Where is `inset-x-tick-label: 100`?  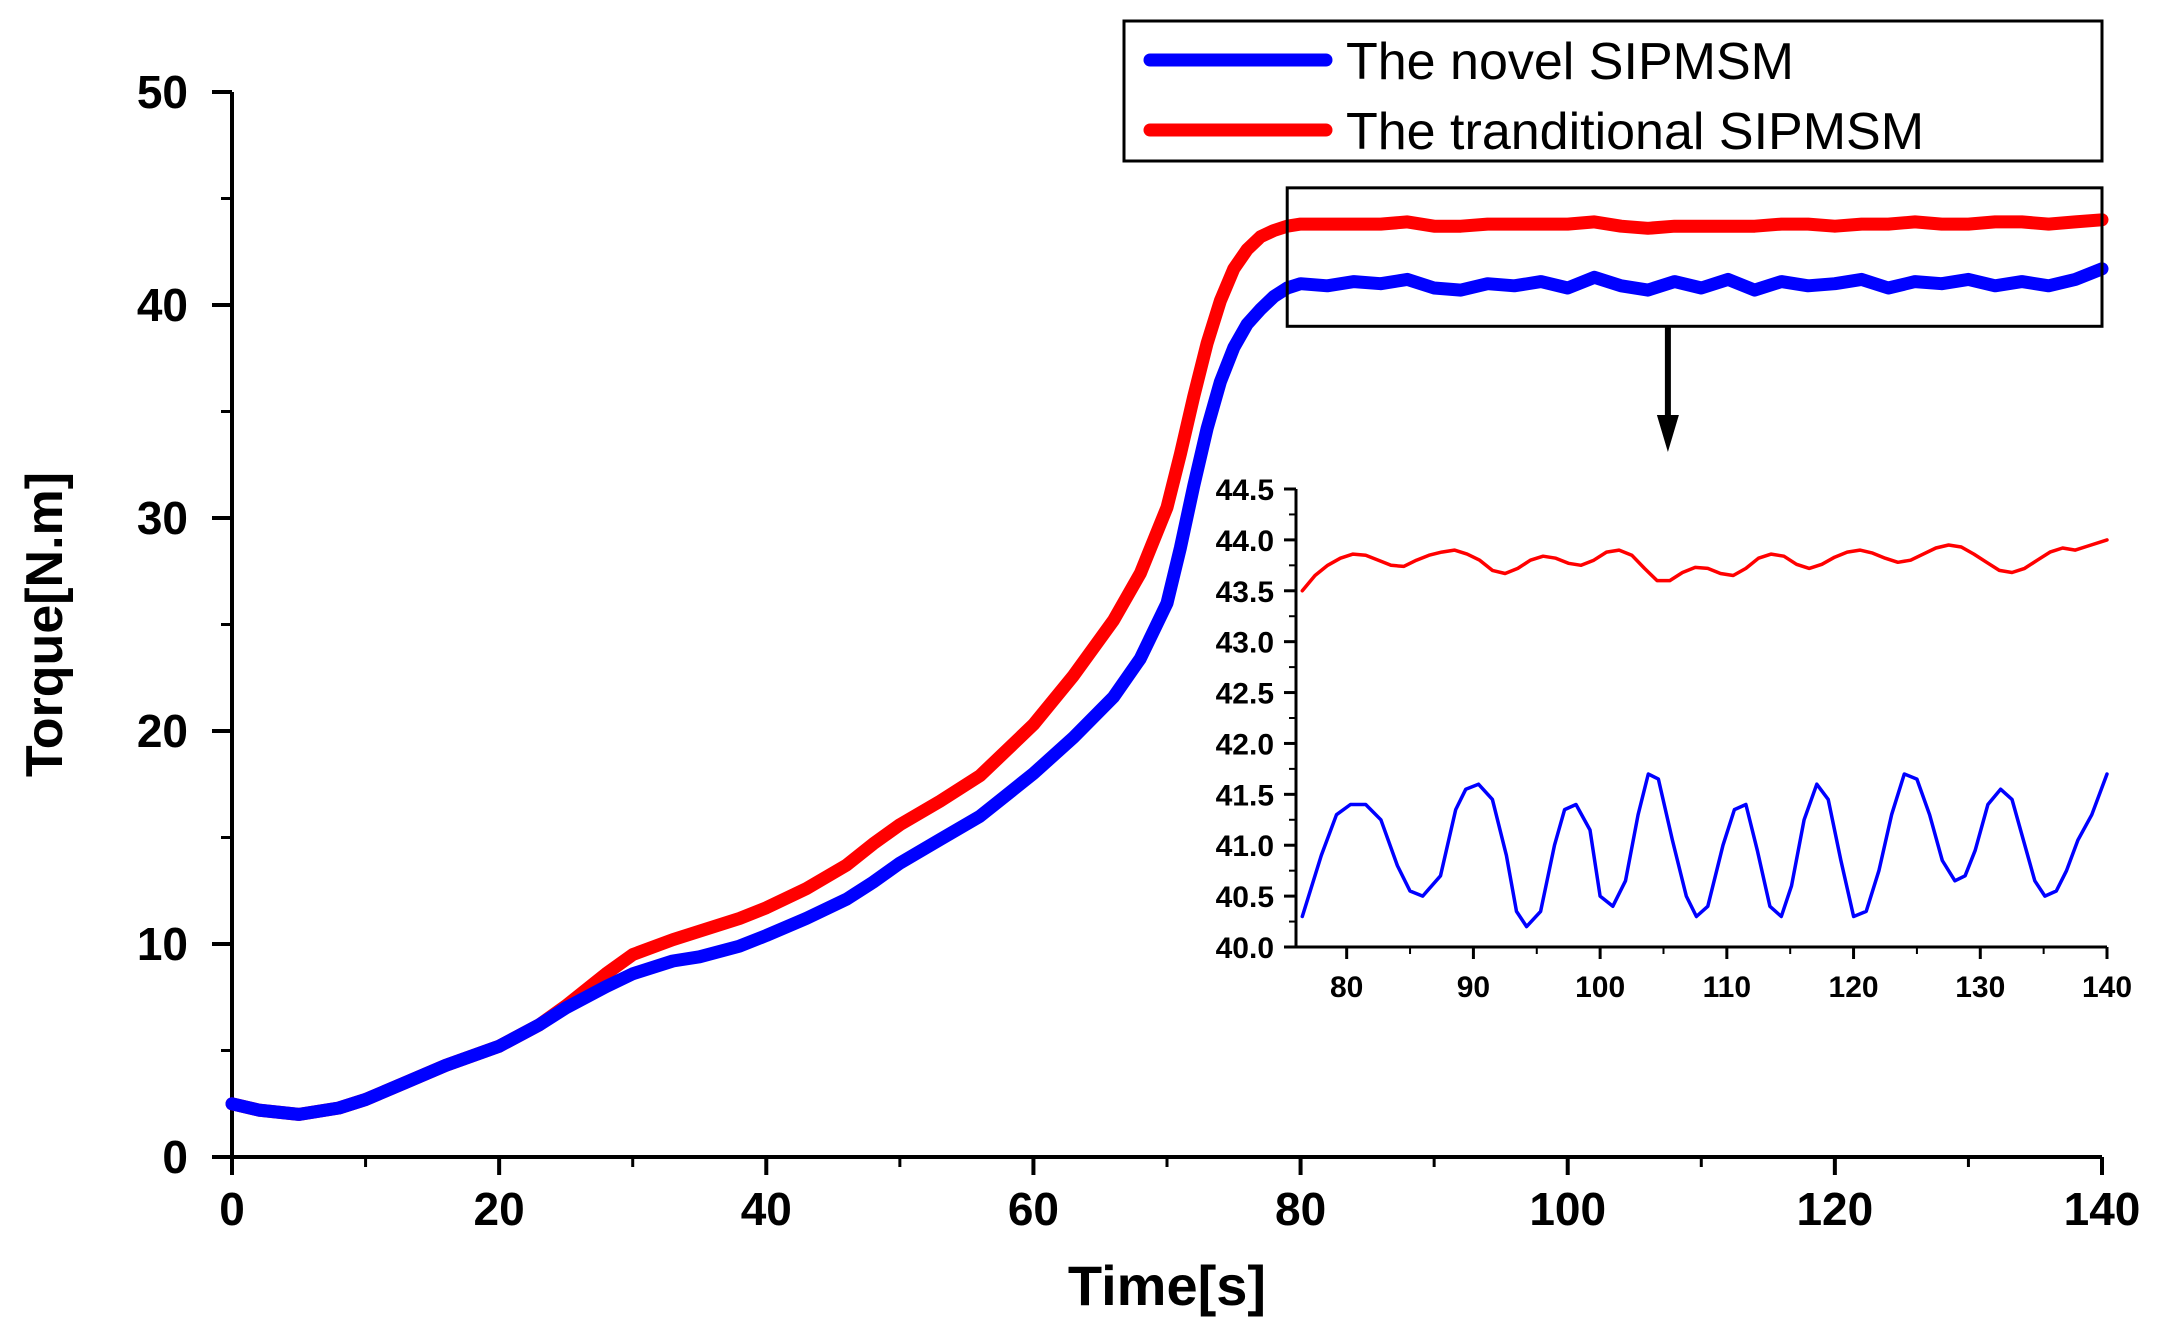
inset-x-tick-label: 100 is located at coordinates (1600, 987).